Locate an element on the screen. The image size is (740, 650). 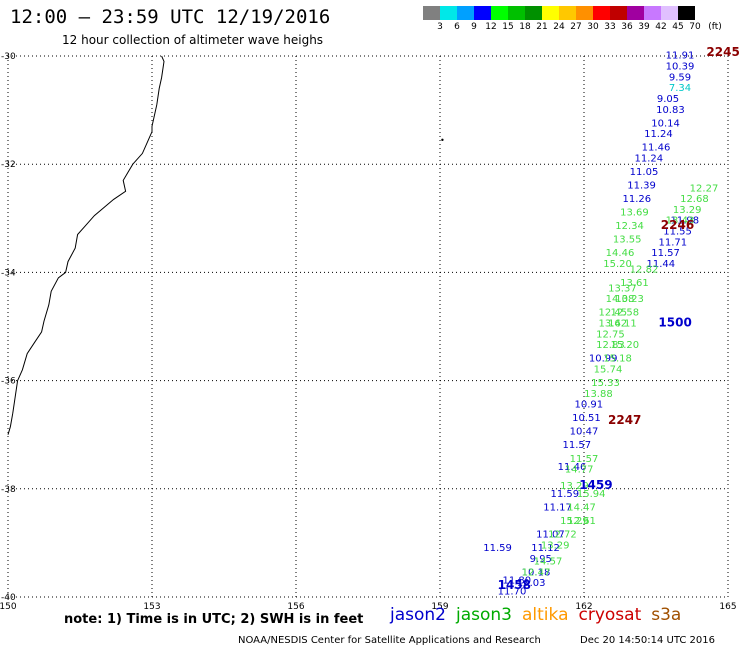
swh-value: 11.26 is located at coordinates (636, 199).